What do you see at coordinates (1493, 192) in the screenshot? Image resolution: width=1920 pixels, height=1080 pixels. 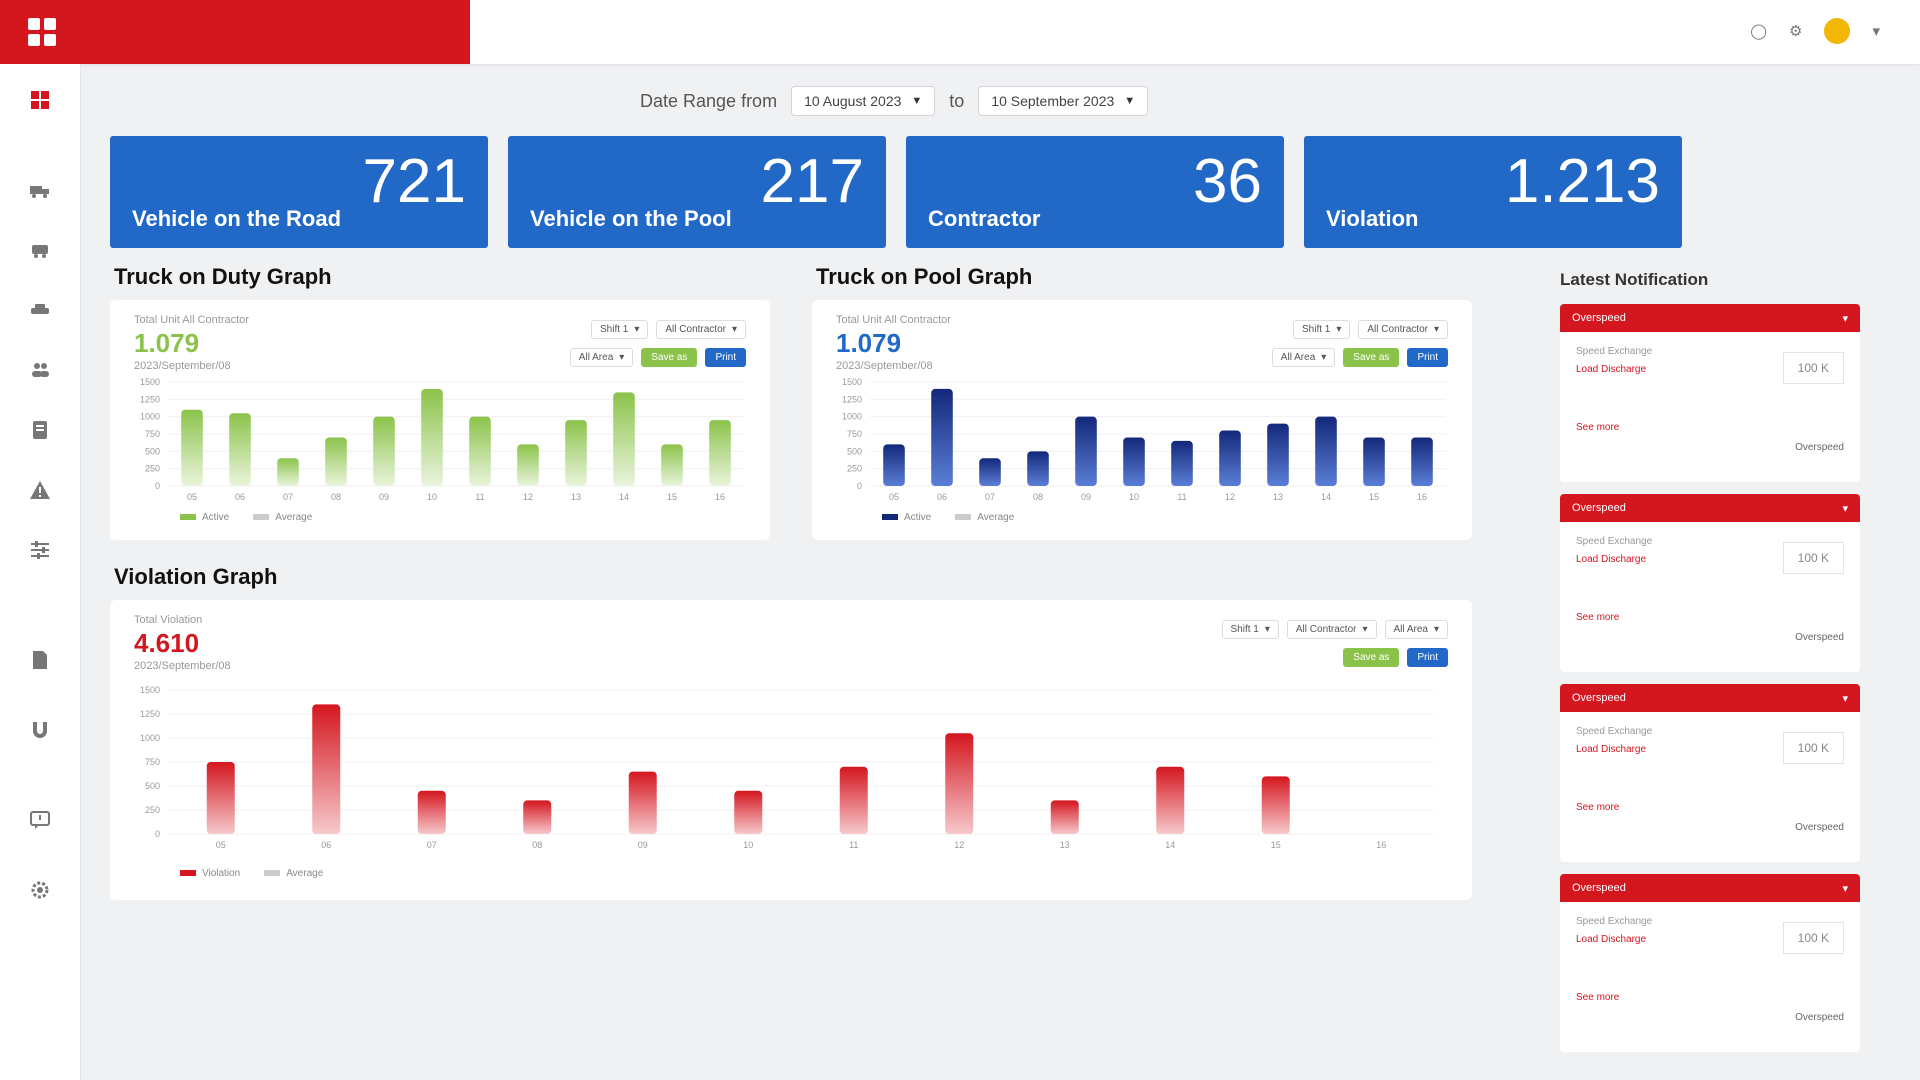 I see `stat-card-violation: 1.213 Violation` at bounding box center [1493, 192].